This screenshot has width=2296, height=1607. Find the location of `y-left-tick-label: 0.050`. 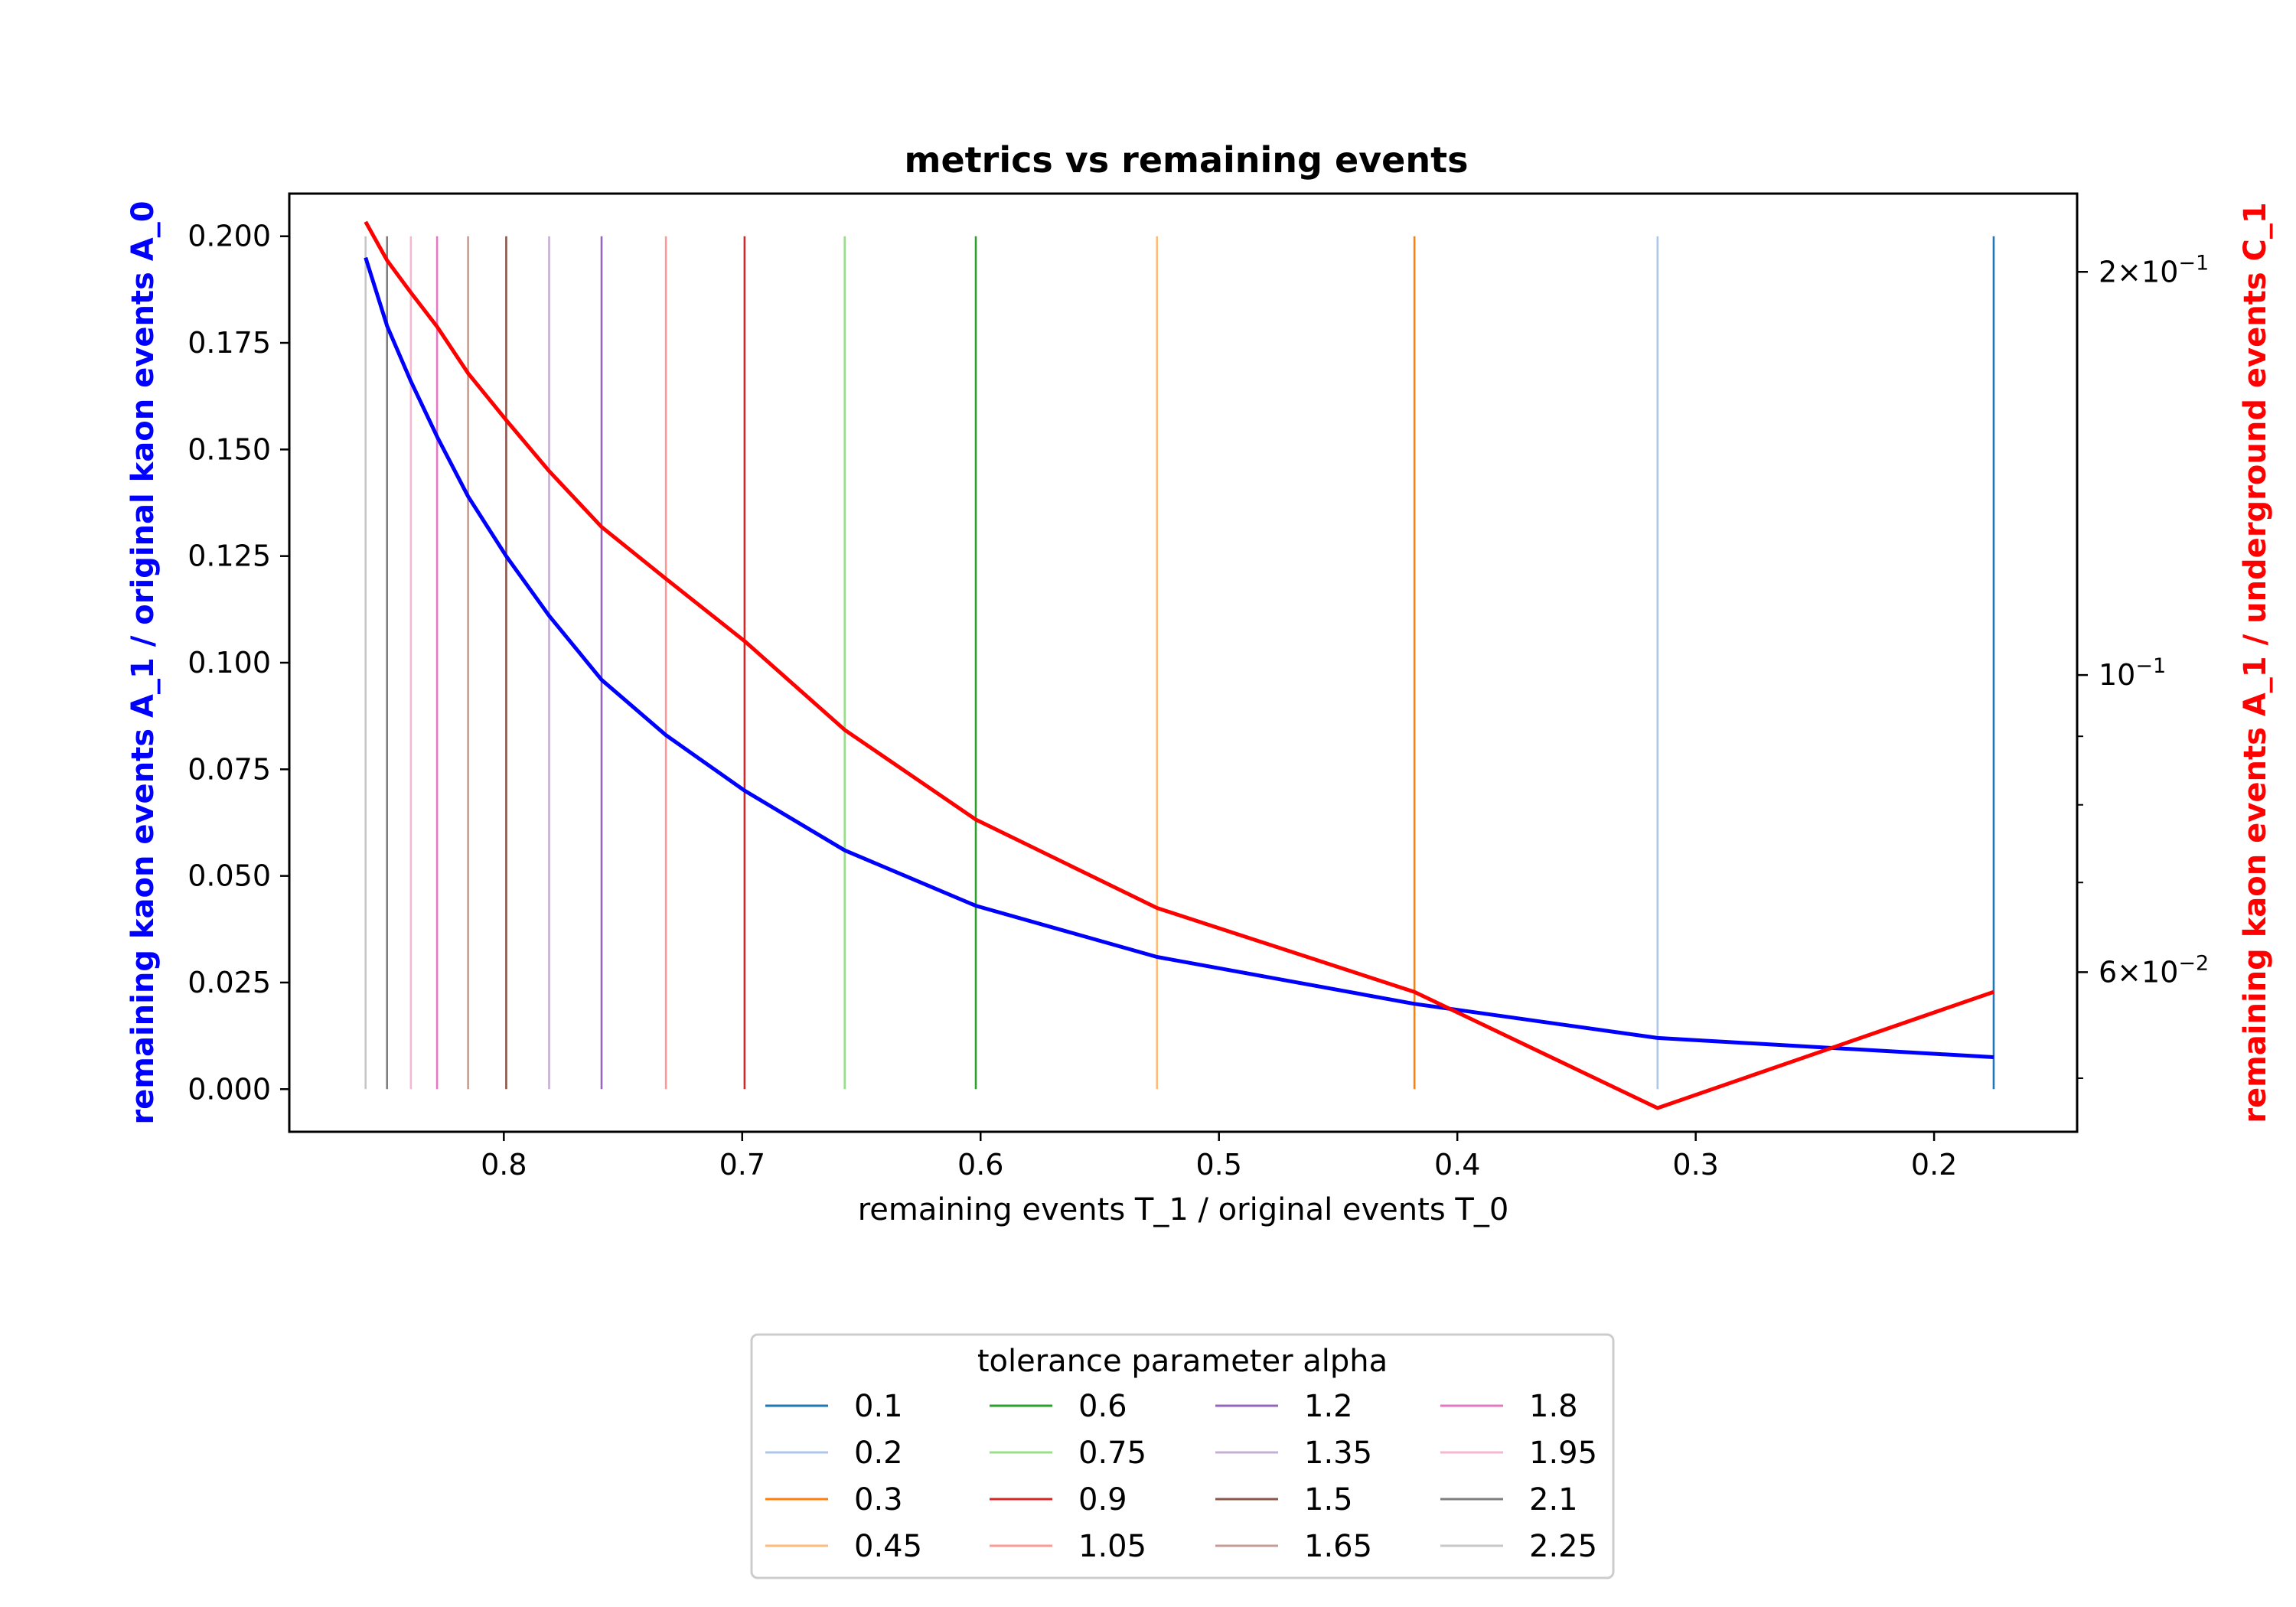

y-left-tick-label: 0.050 is located at coordinates (229, 876).